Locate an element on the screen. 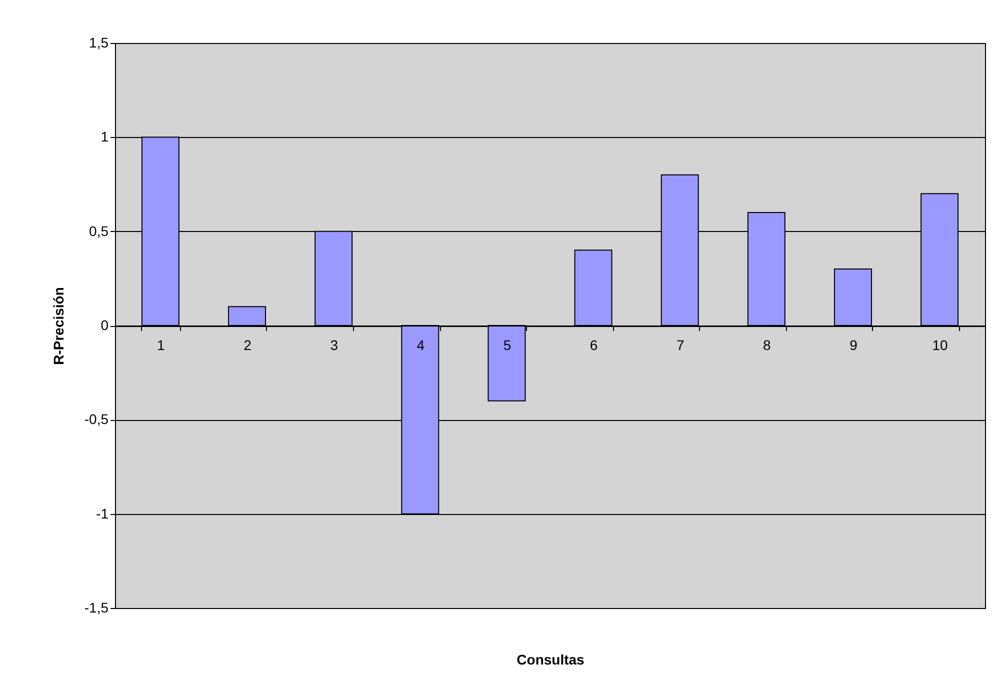  x-axis-title: Consultas is located at coordinates (550, 660).